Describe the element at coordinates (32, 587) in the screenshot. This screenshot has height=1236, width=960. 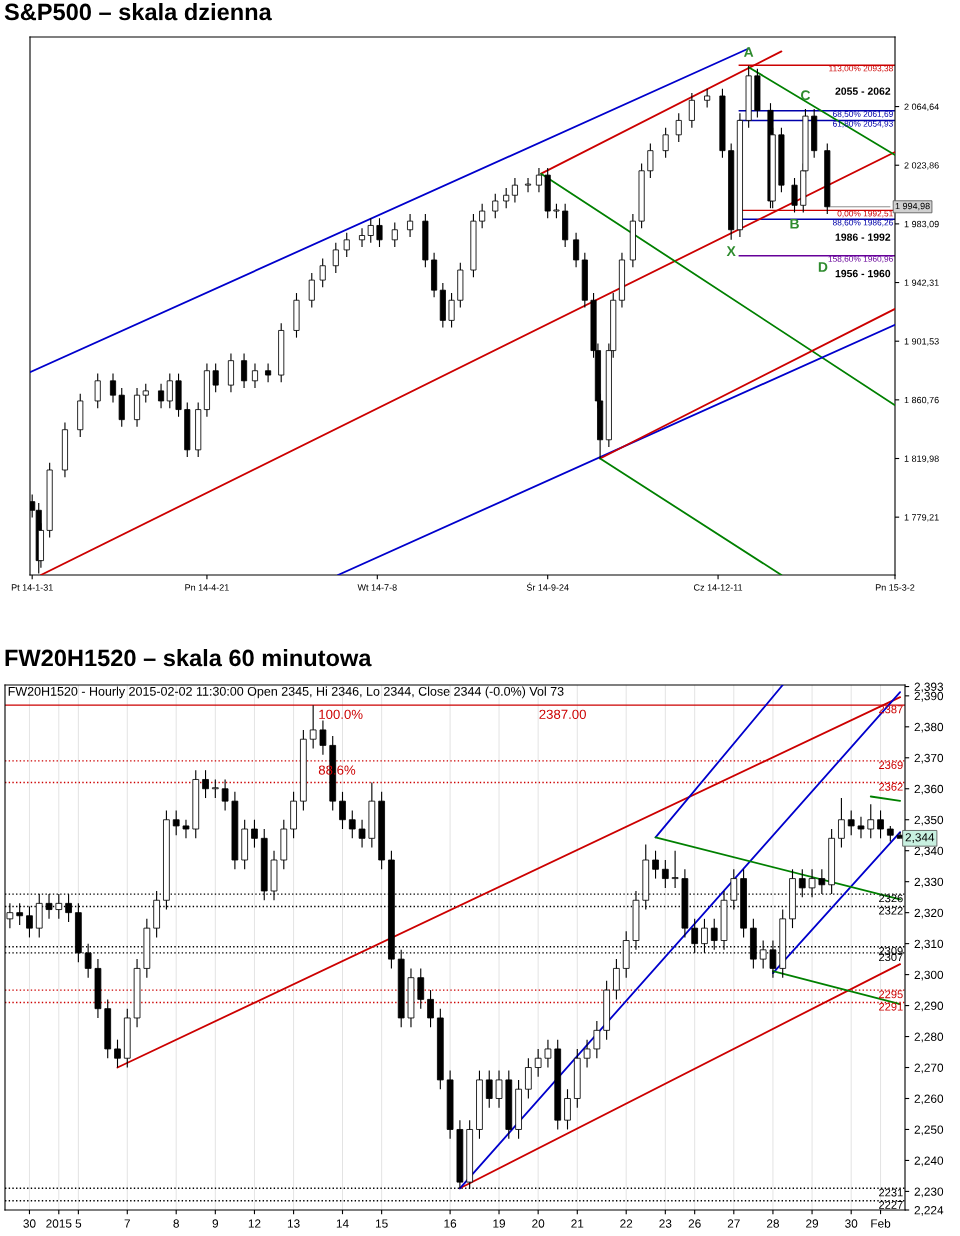
I see `x-tick-label: Pt 14-1-31` at that location.